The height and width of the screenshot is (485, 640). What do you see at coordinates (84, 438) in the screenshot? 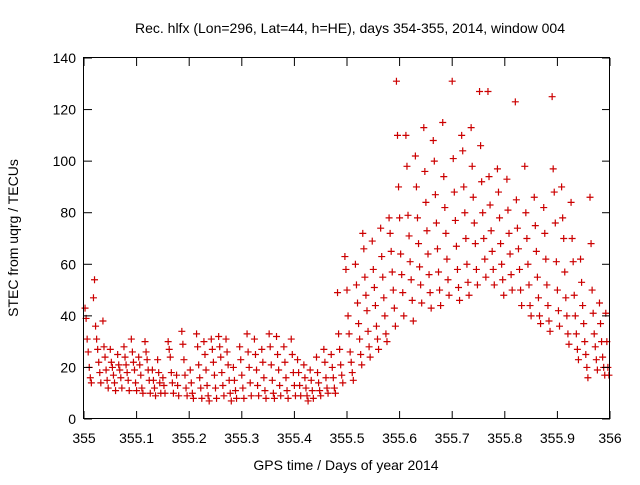
I see `x-tick-label: 355` at bounding box center [84, 438].